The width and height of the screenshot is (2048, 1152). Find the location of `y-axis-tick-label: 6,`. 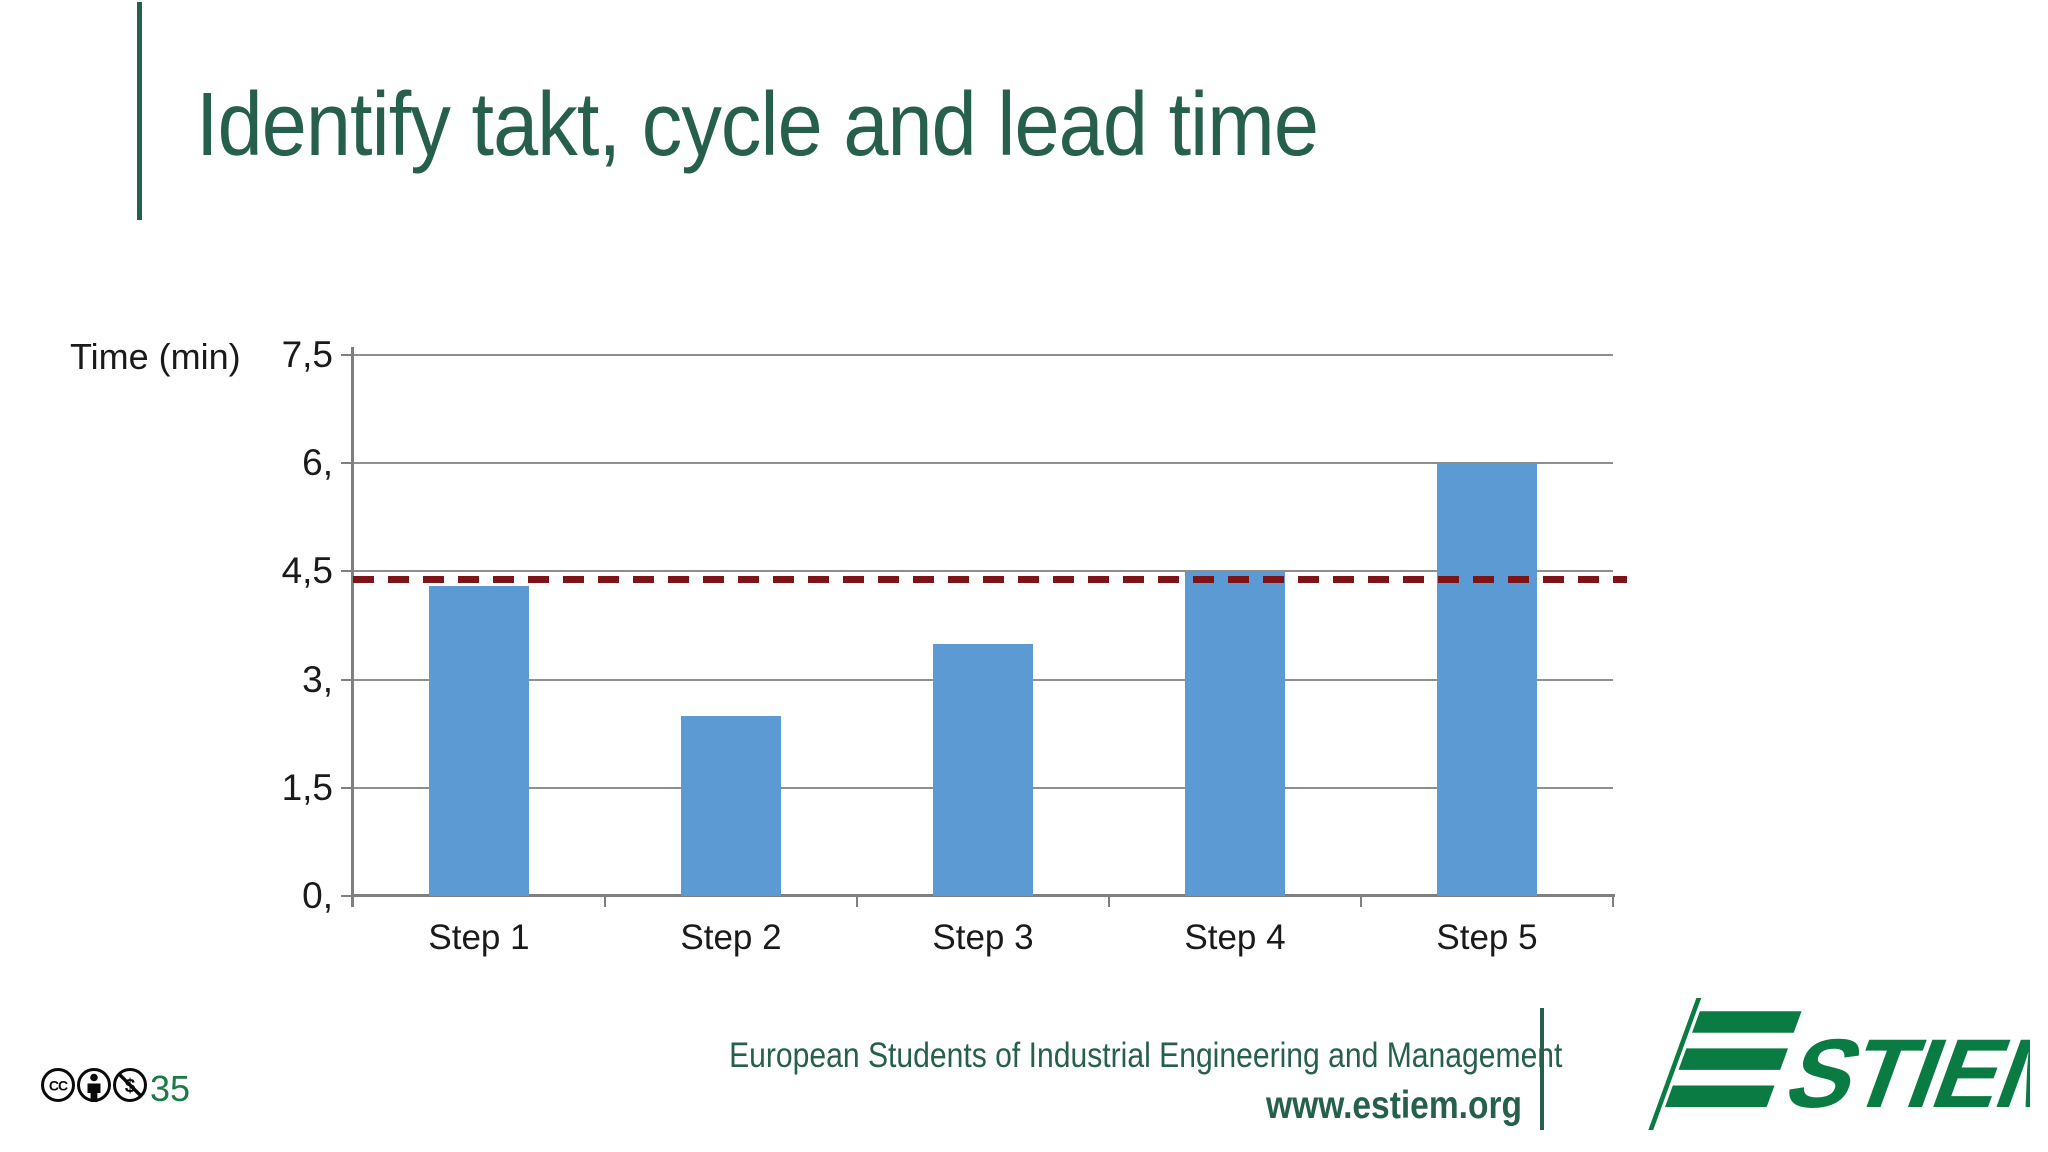

y-axis-tick-label: 6, is located at coordinates (317, 463).